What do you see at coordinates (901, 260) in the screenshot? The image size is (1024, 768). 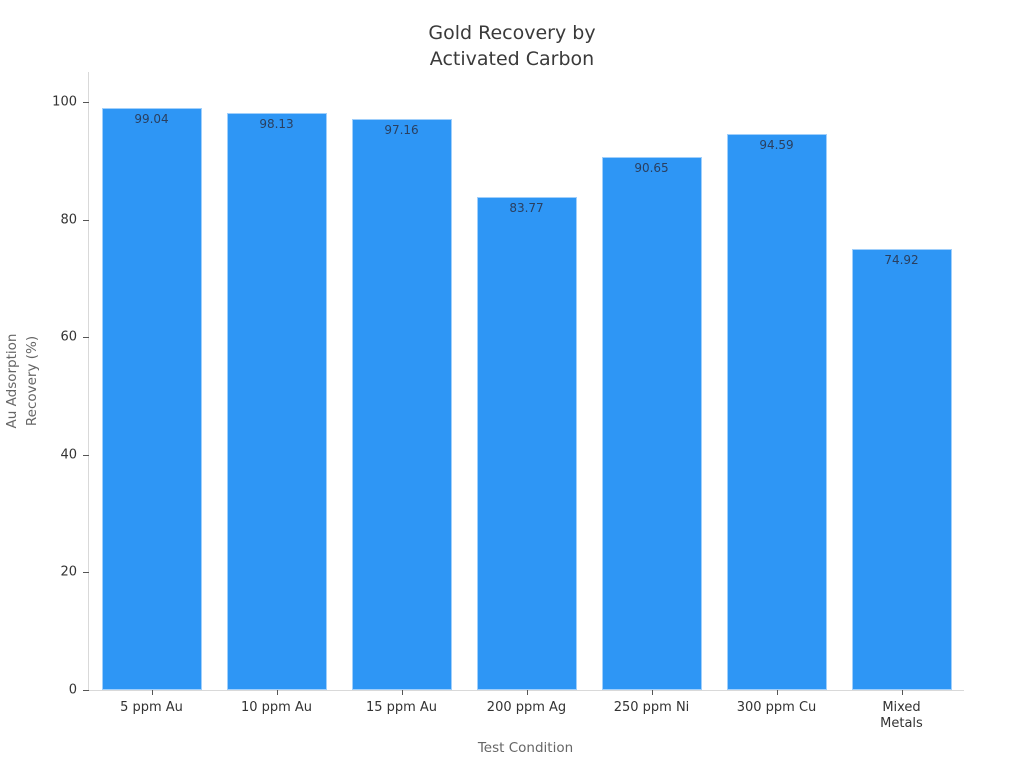 I see `bar-value-label: 74.92` at bounding box center [901, 260].